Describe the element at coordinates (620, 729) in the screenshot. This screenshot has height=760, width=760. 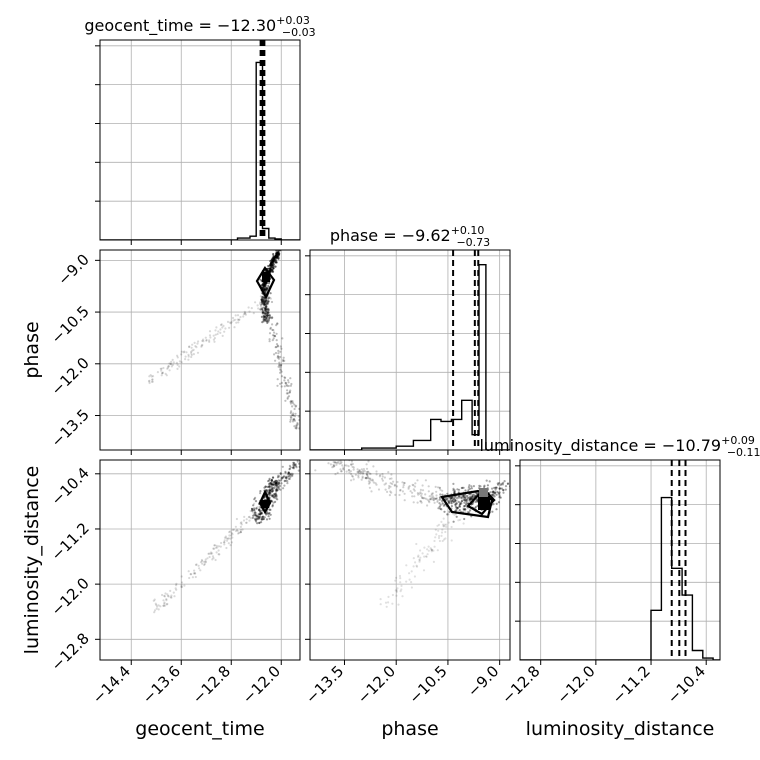
I see `x-axis-label-luminosity_distance: luminosity_distance` at that location.